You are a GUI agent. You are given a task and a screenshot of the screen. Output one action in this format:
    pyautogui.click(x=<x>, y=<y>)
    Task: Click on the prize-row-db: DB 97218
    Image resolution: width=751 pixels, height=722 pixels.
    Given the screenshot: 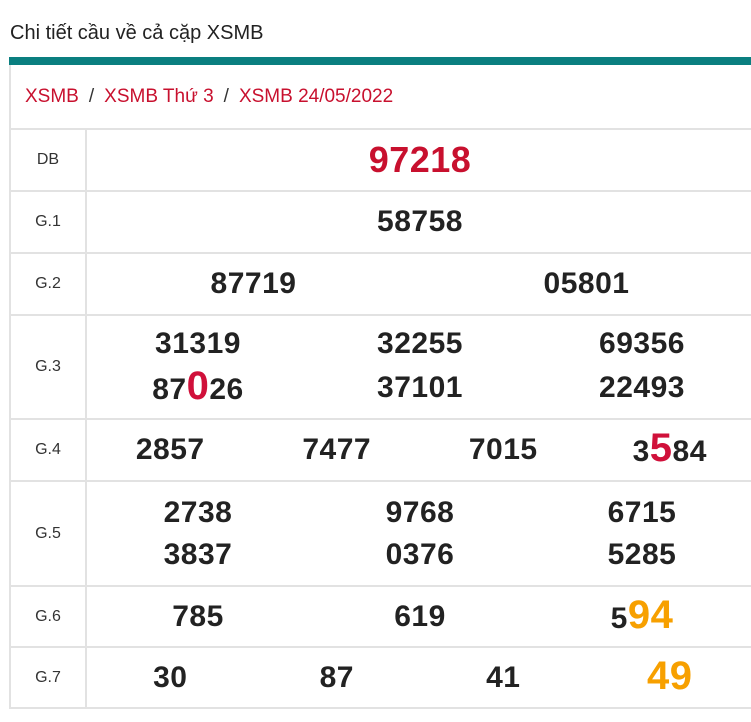 What is the action you would take?
    pyautogui.click(x=381, y=161)
    